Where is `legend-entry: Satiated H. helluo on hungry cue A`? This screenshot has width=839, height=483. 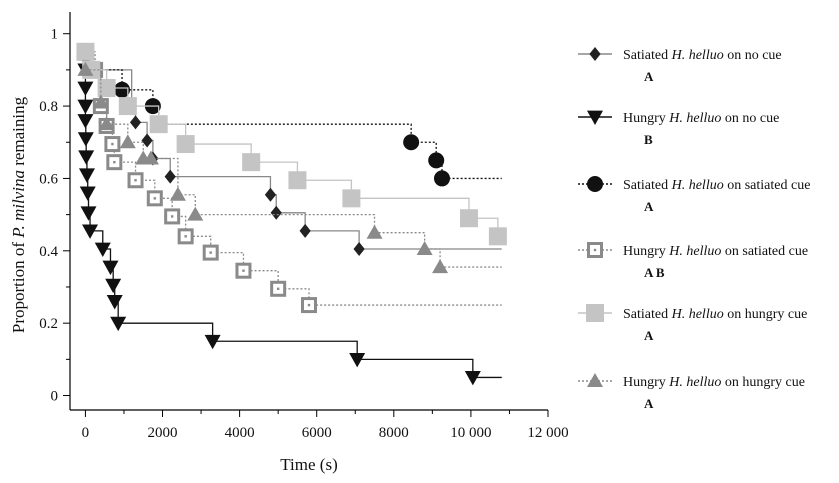 legend-entry: Satiated H. helluo on hungry cue A is located at coordinates (692, 323).